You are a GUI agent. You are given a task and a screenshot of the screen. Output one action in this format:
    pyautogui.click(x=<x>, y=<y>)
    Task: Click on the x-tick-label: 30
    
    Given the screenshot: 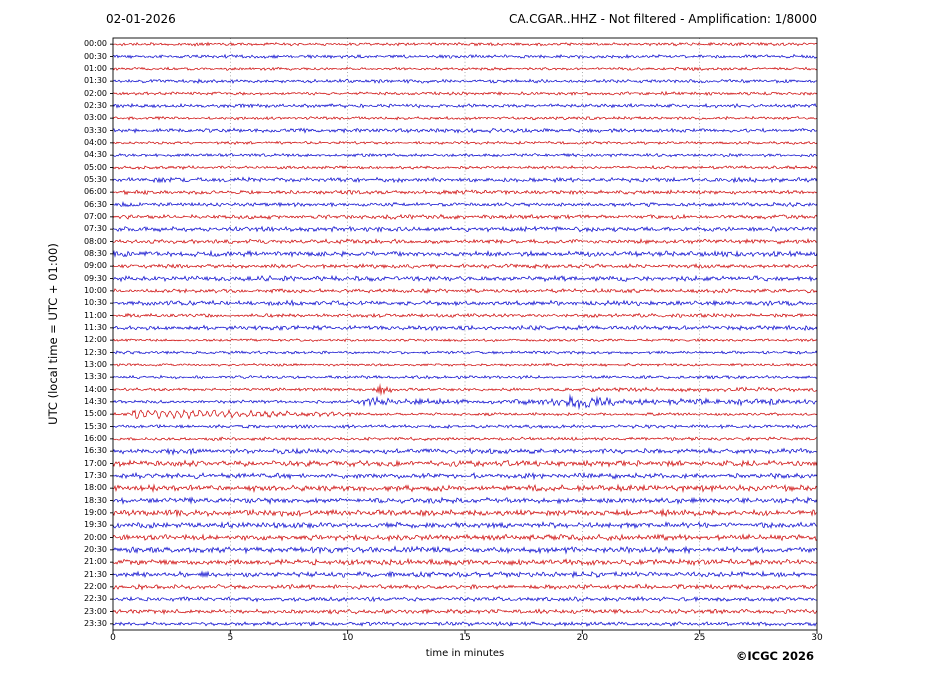 What is the action you would take?
    pyautogui.click(x=817, y=638)
    